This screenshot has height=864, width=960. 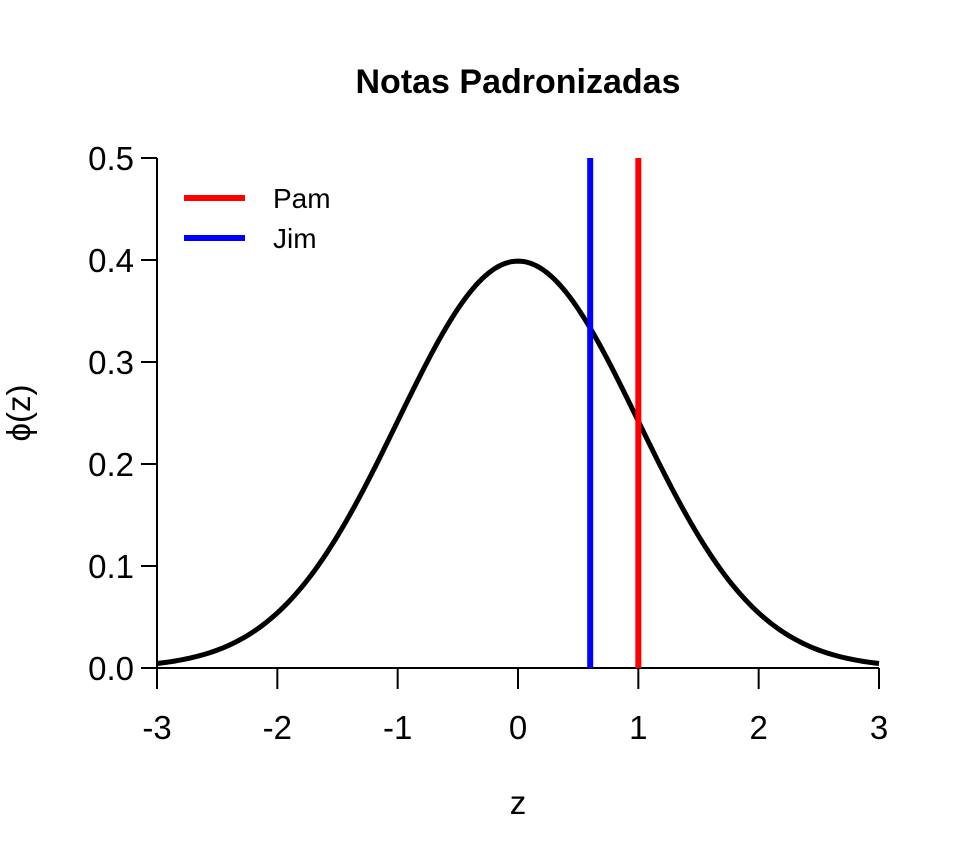 What do you see at coordinates (257, 218) in the screenshot?
I see `legend: Pam Jim` at bounding box center [257, 218].